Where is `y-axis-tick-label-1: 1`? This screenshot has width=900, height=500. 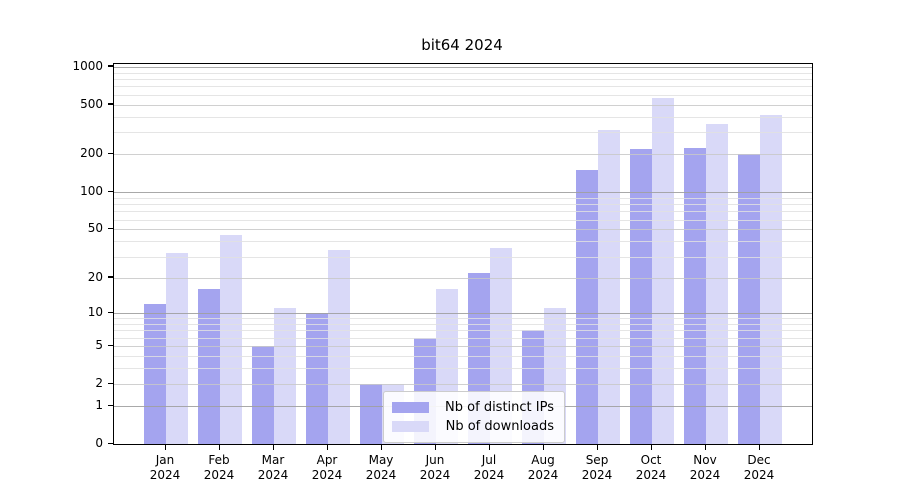 y-axis-tick-label-1: 1 is located at coordinates (99, 405).